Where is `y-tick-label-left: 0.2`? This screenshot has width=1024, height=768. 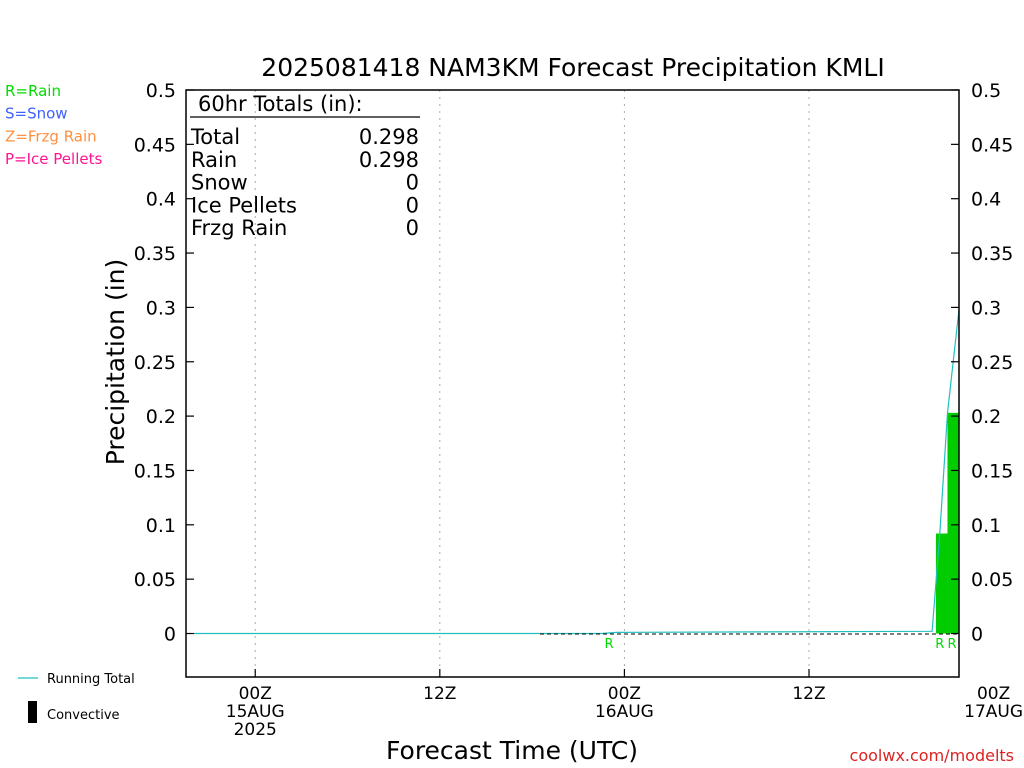 y-tick-label-left: 0.2 is located at coordinates (161, 417).